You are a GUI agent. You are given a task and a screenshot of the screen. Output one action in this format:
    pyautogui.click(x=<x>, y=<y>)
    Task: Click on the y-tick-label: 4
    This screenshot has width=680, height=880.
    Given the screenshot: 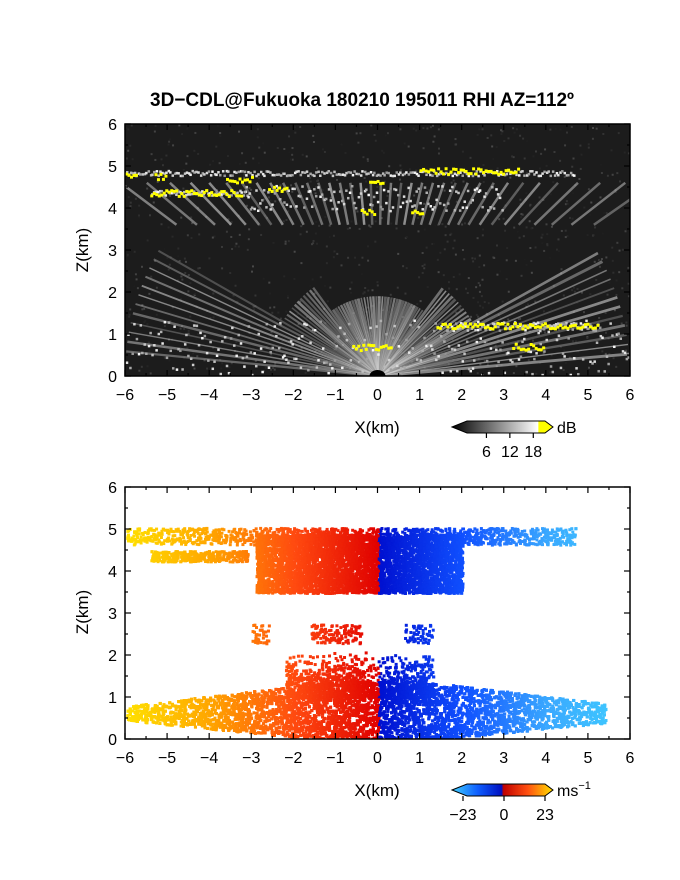 What is the action you would take?
    pyautogui.click(x=112, y=209)
    